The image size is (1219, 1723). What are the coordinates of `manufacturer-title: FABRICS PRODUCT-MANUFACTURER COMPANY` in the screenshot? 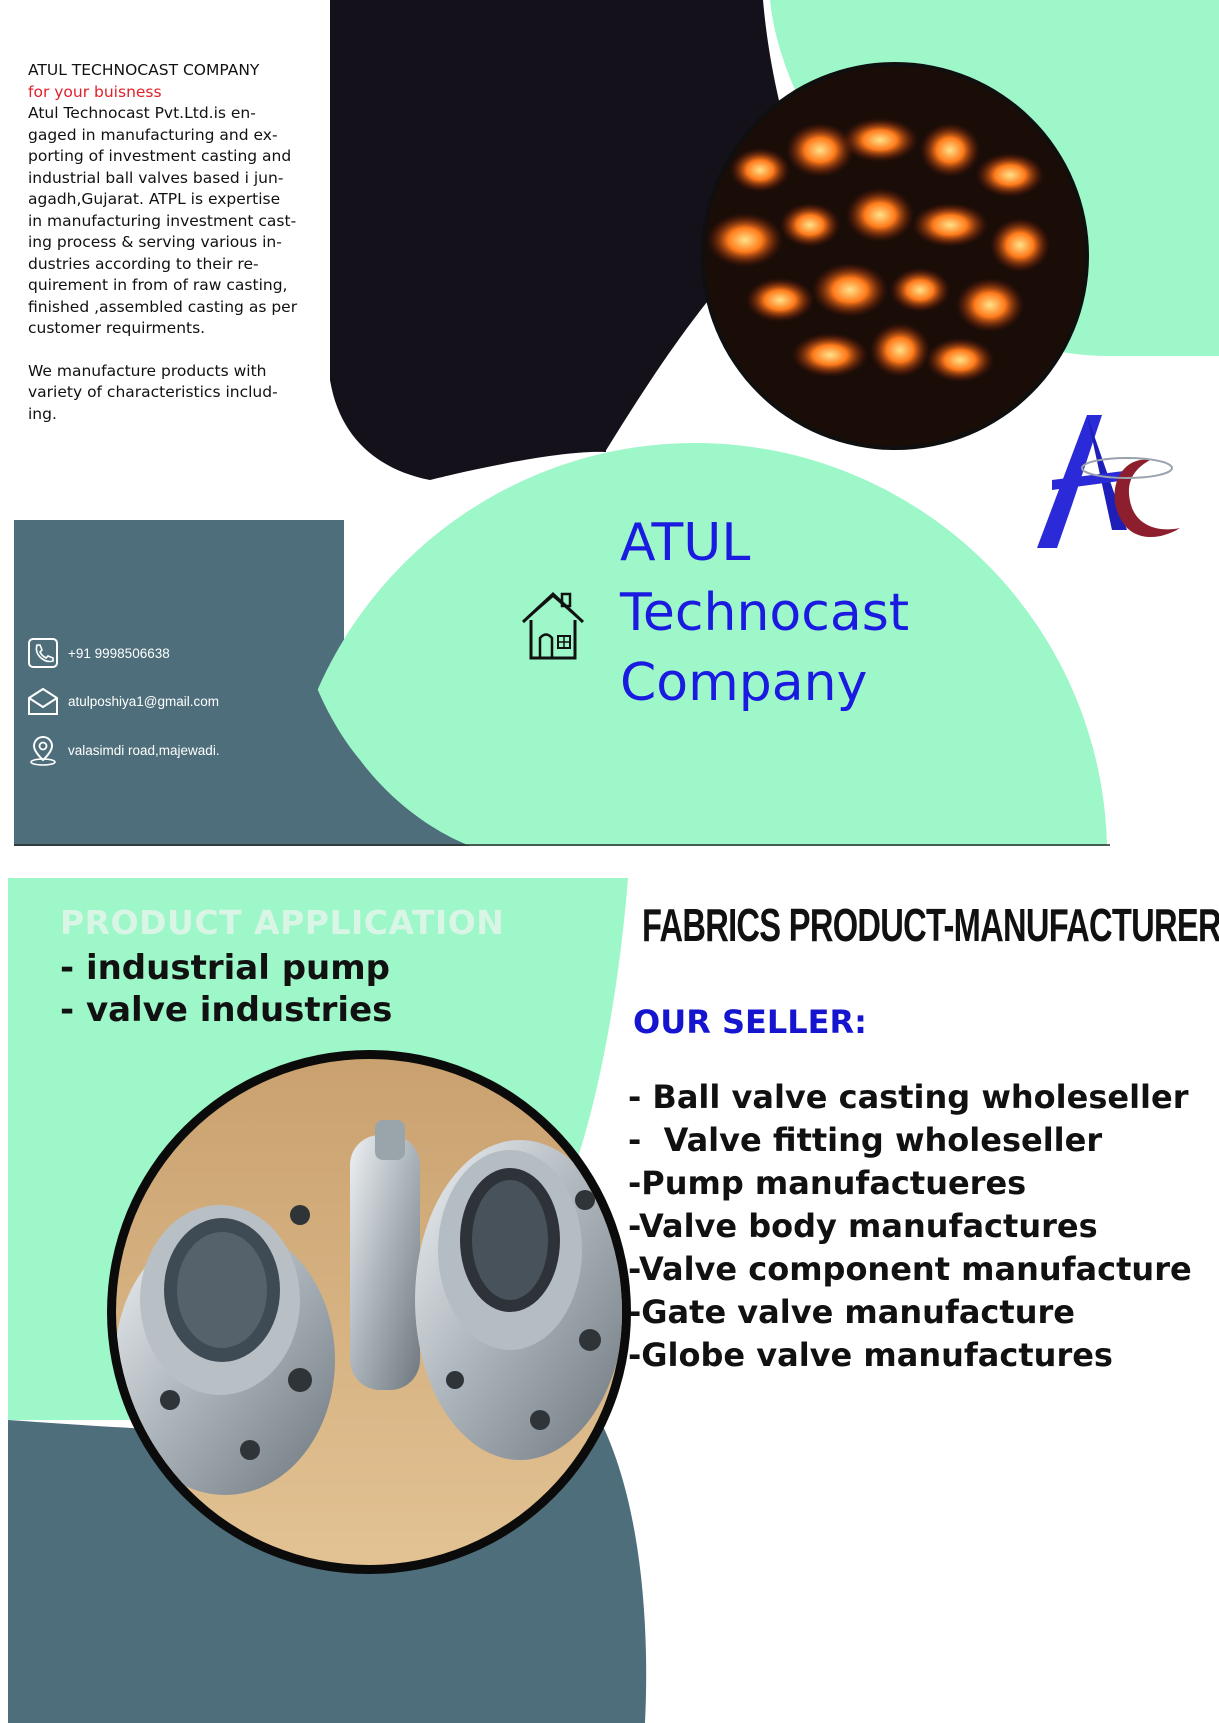 It's located at (930, 925).